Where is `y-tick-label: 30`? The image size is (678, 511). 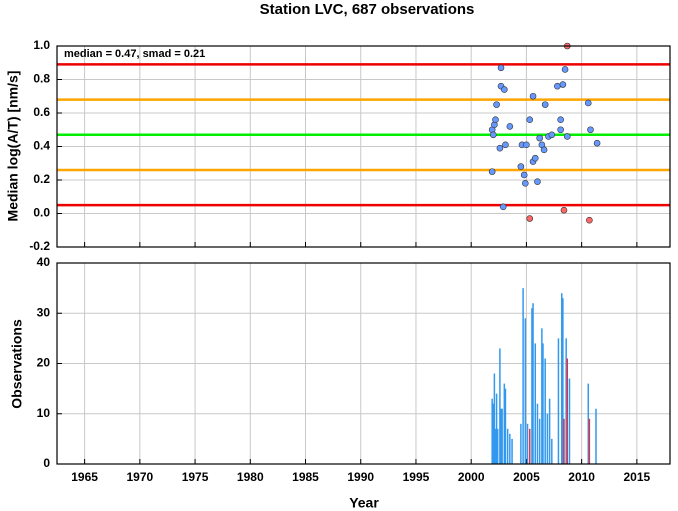 y-tick-label: 30 is located at coordinates (44, 312).